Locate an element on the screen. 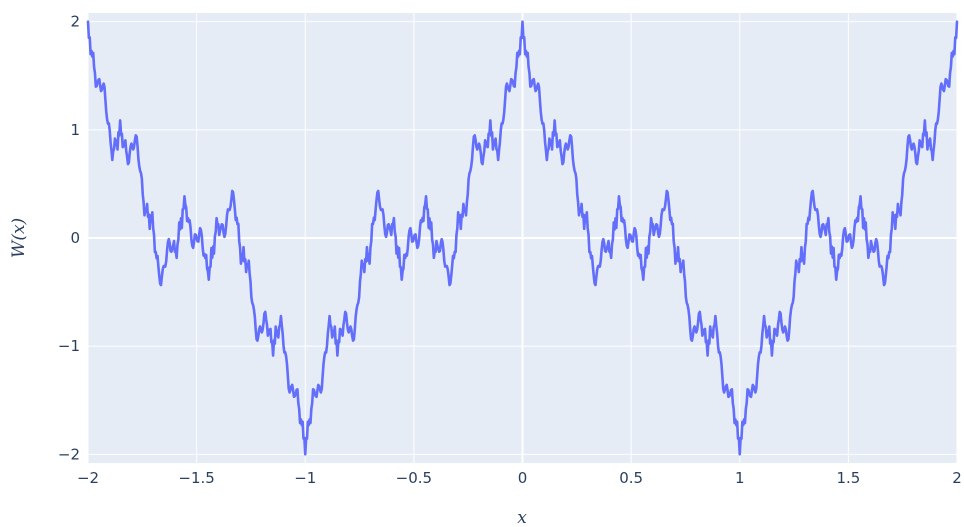 This screenshot has height=527, width=964. y-tick-labels: −2 −1 0 1 2 is located at coordinates (69, 238).